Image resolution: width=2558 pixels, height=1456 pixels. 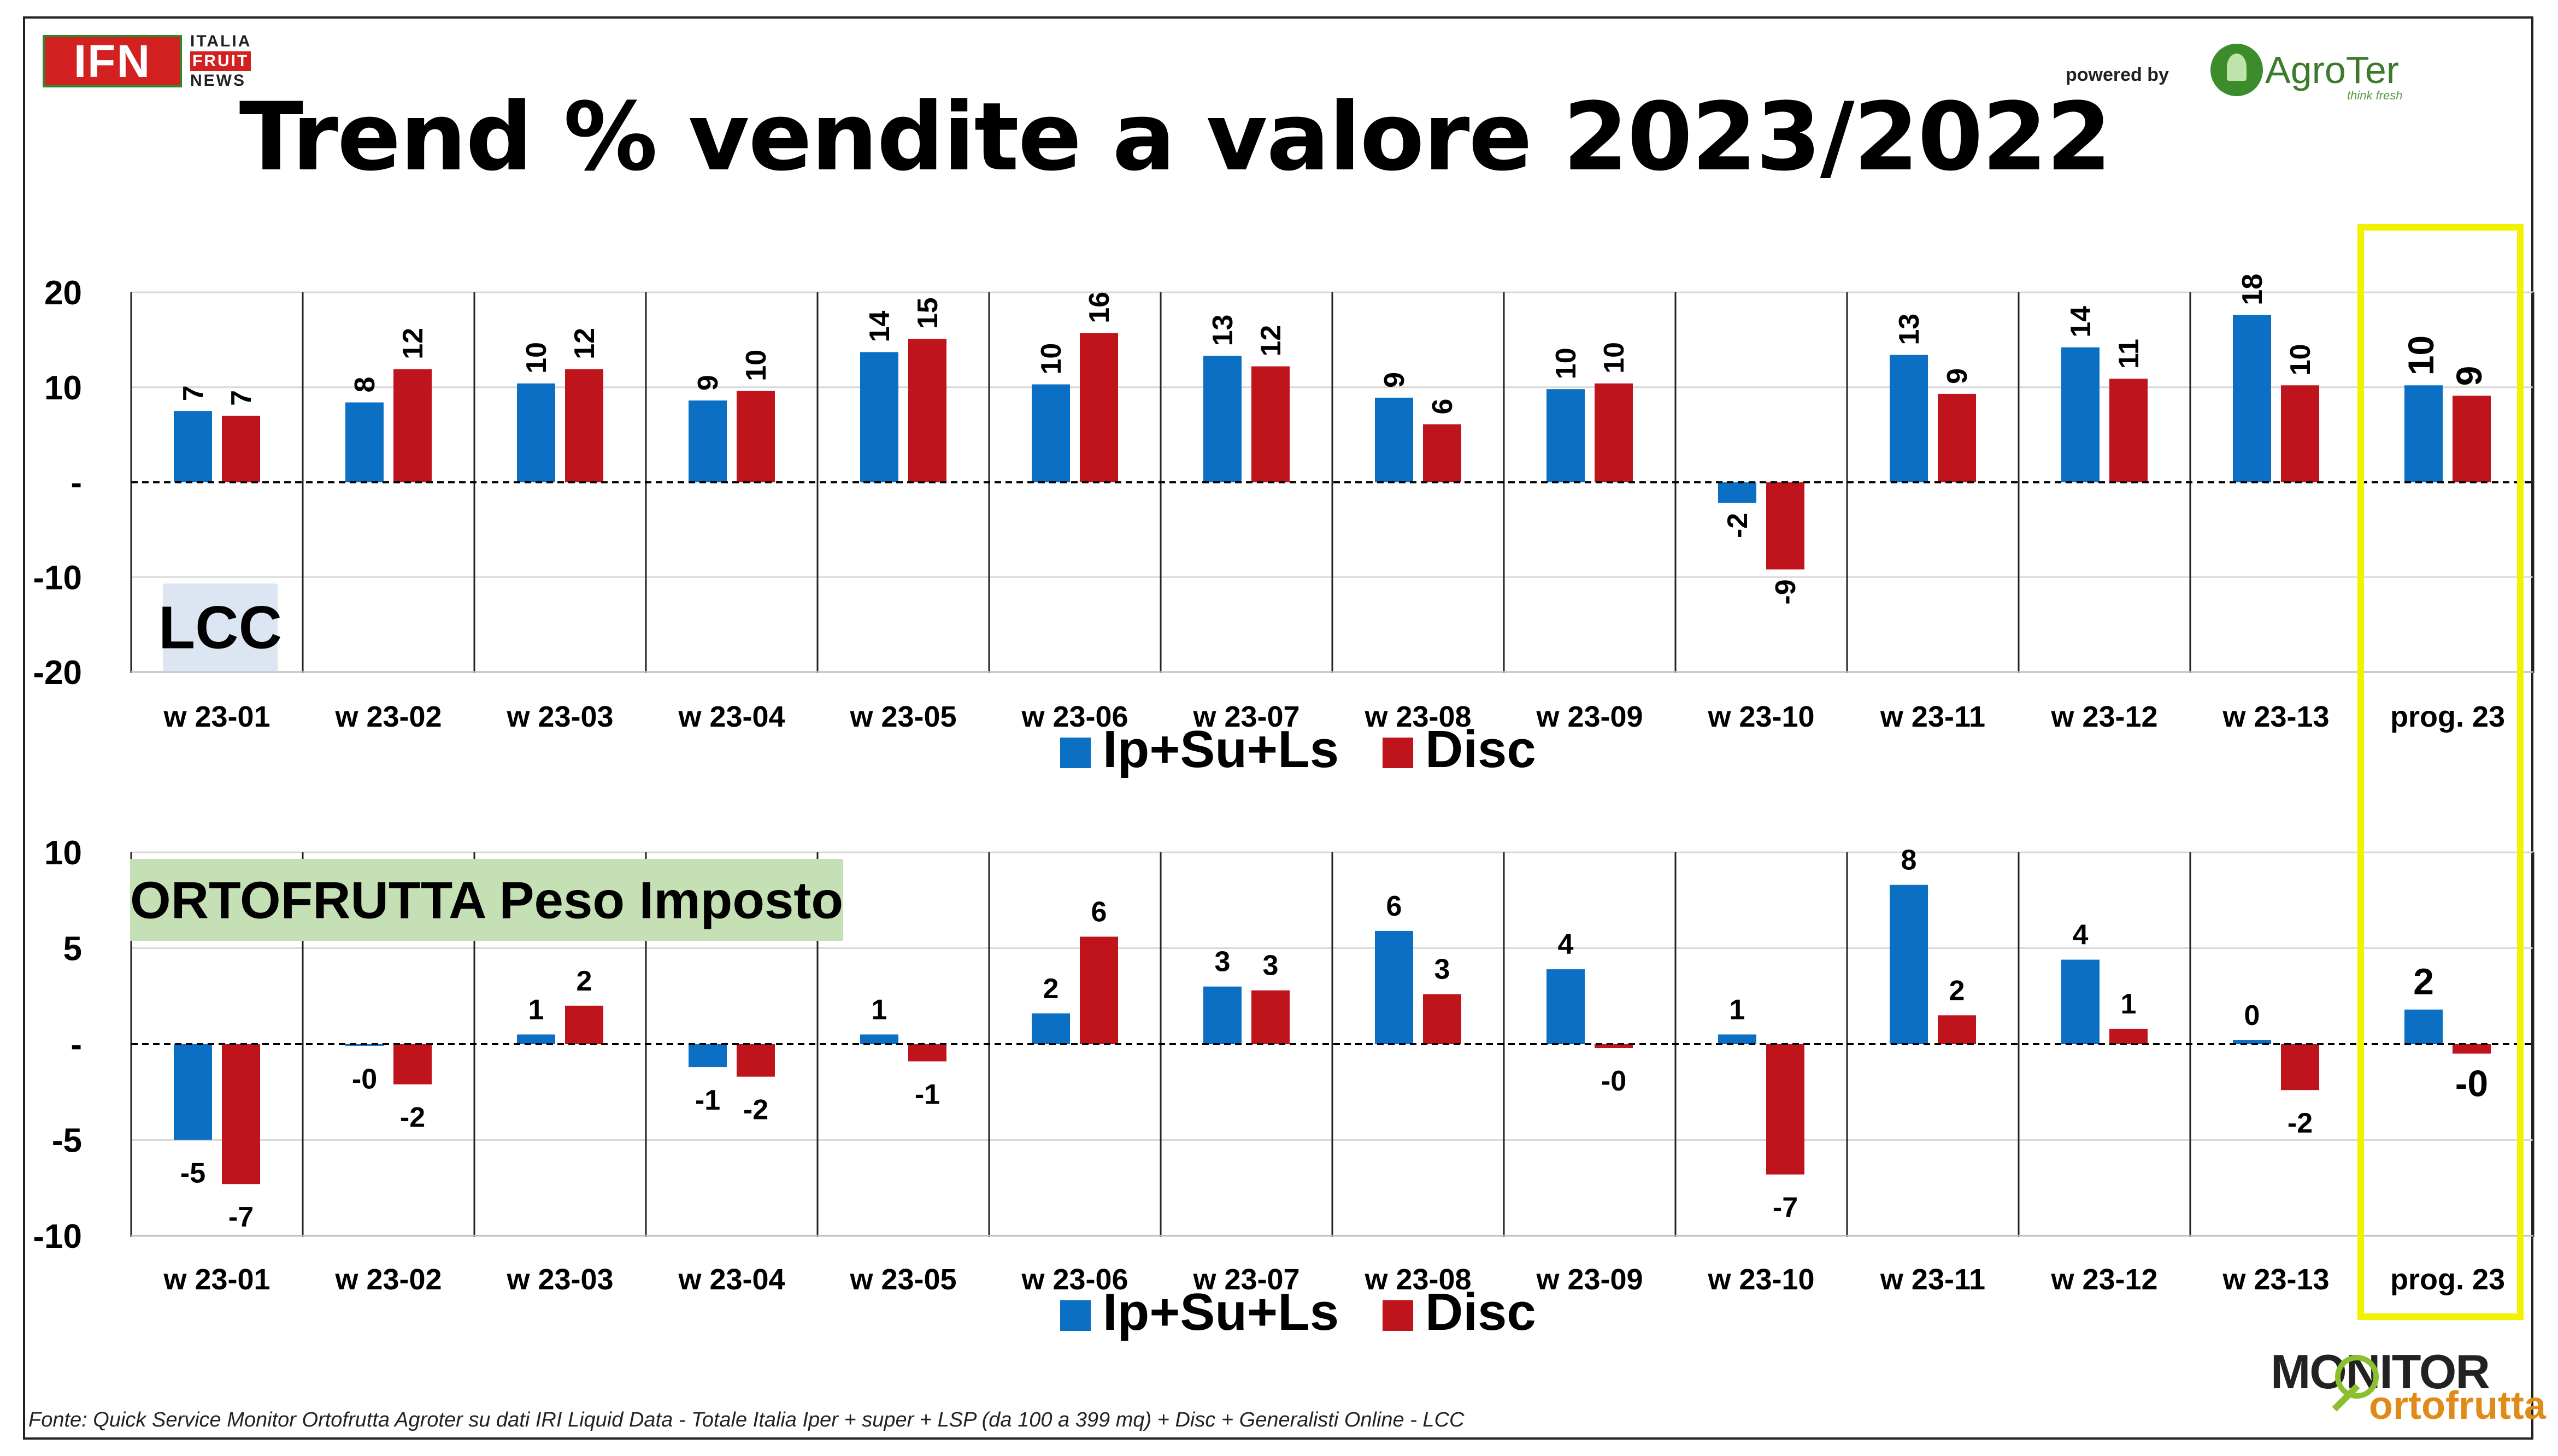 What do you see at coordinates (2447, 1279) in the screenshot?
I see `x-tick-label: prog. 23` at bounding box center [2447, 1279].